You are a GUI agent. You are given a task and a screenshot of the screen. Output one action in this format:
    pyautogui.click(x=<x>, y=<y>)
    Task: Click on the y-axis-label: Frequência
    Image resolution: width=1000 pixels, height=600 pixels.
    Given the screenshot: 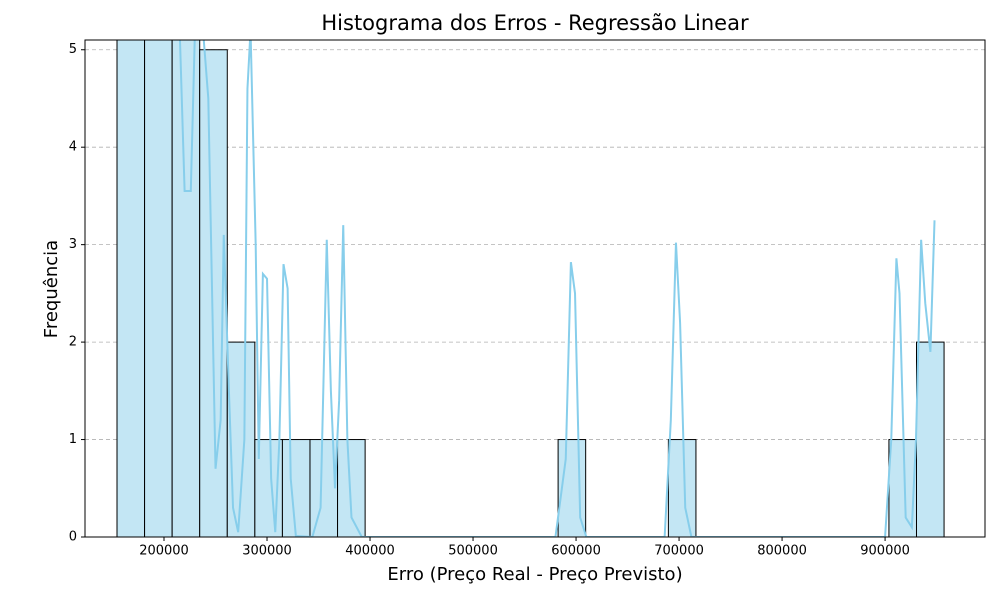 What is the action you would take?
    pyautogui.click(x=51, y=289)
    